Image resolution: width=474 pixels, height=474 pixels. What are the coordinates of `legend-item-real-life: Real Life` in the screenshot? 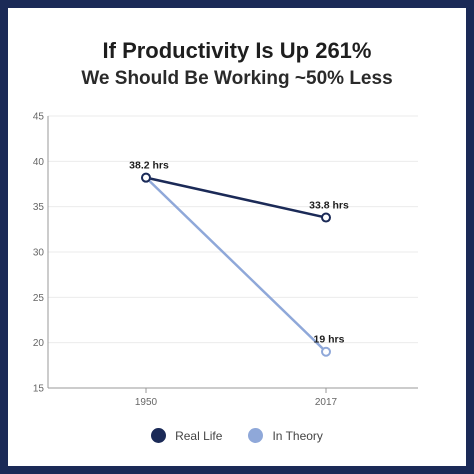 It's located at (186, 435).